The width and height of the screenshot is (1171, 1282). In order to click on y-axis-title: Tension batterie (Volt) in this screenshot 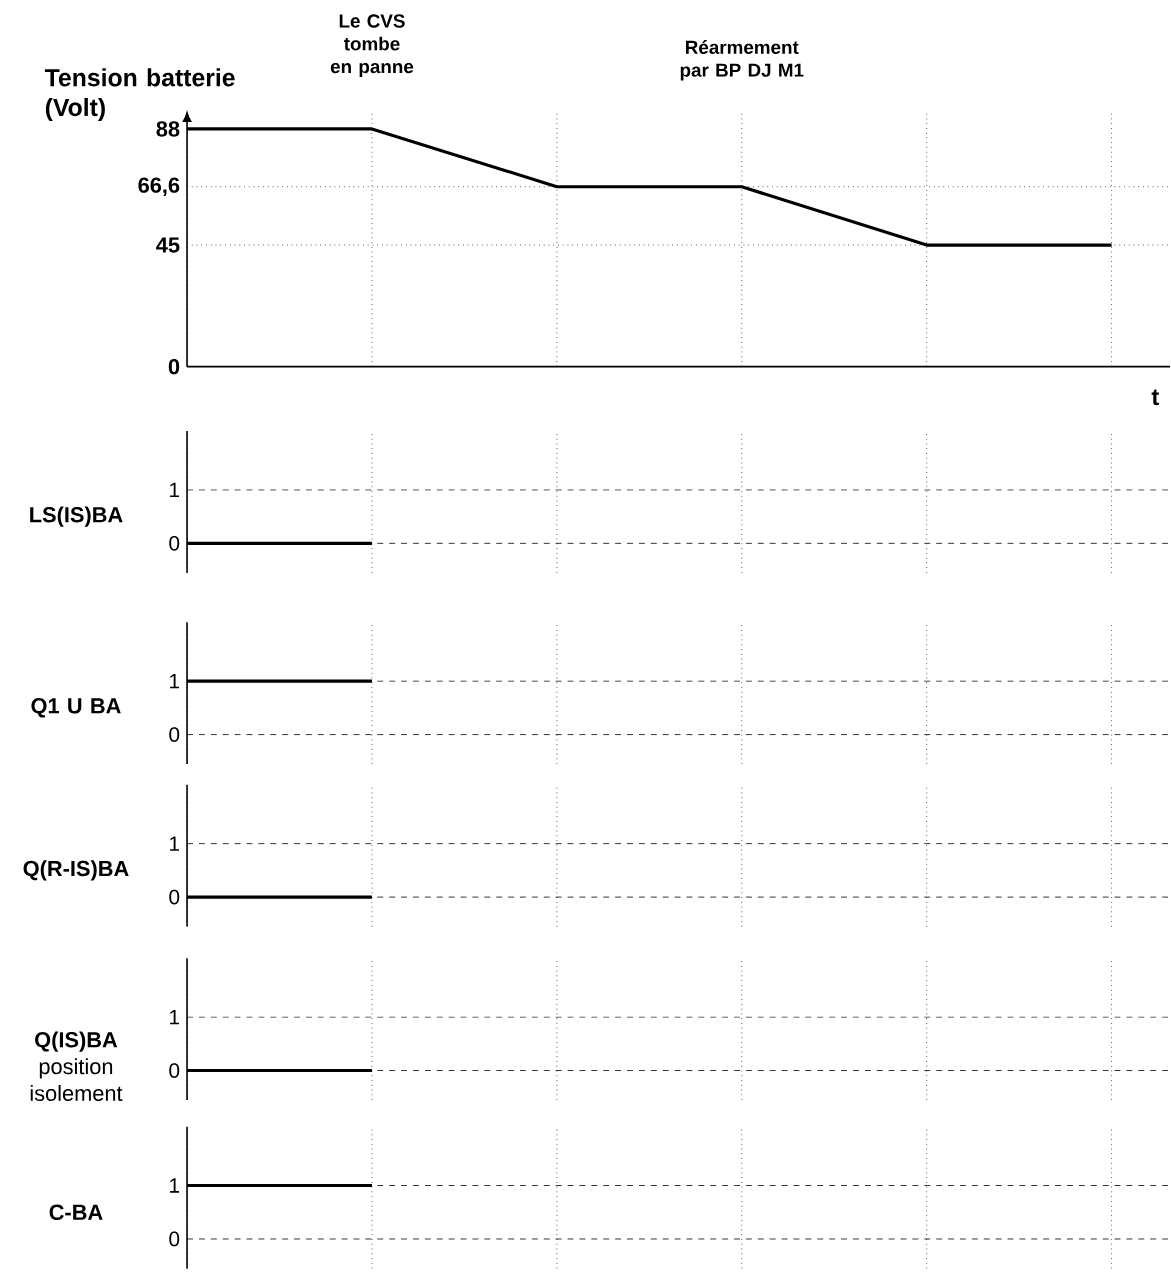, I will do `click(140, 95)`.